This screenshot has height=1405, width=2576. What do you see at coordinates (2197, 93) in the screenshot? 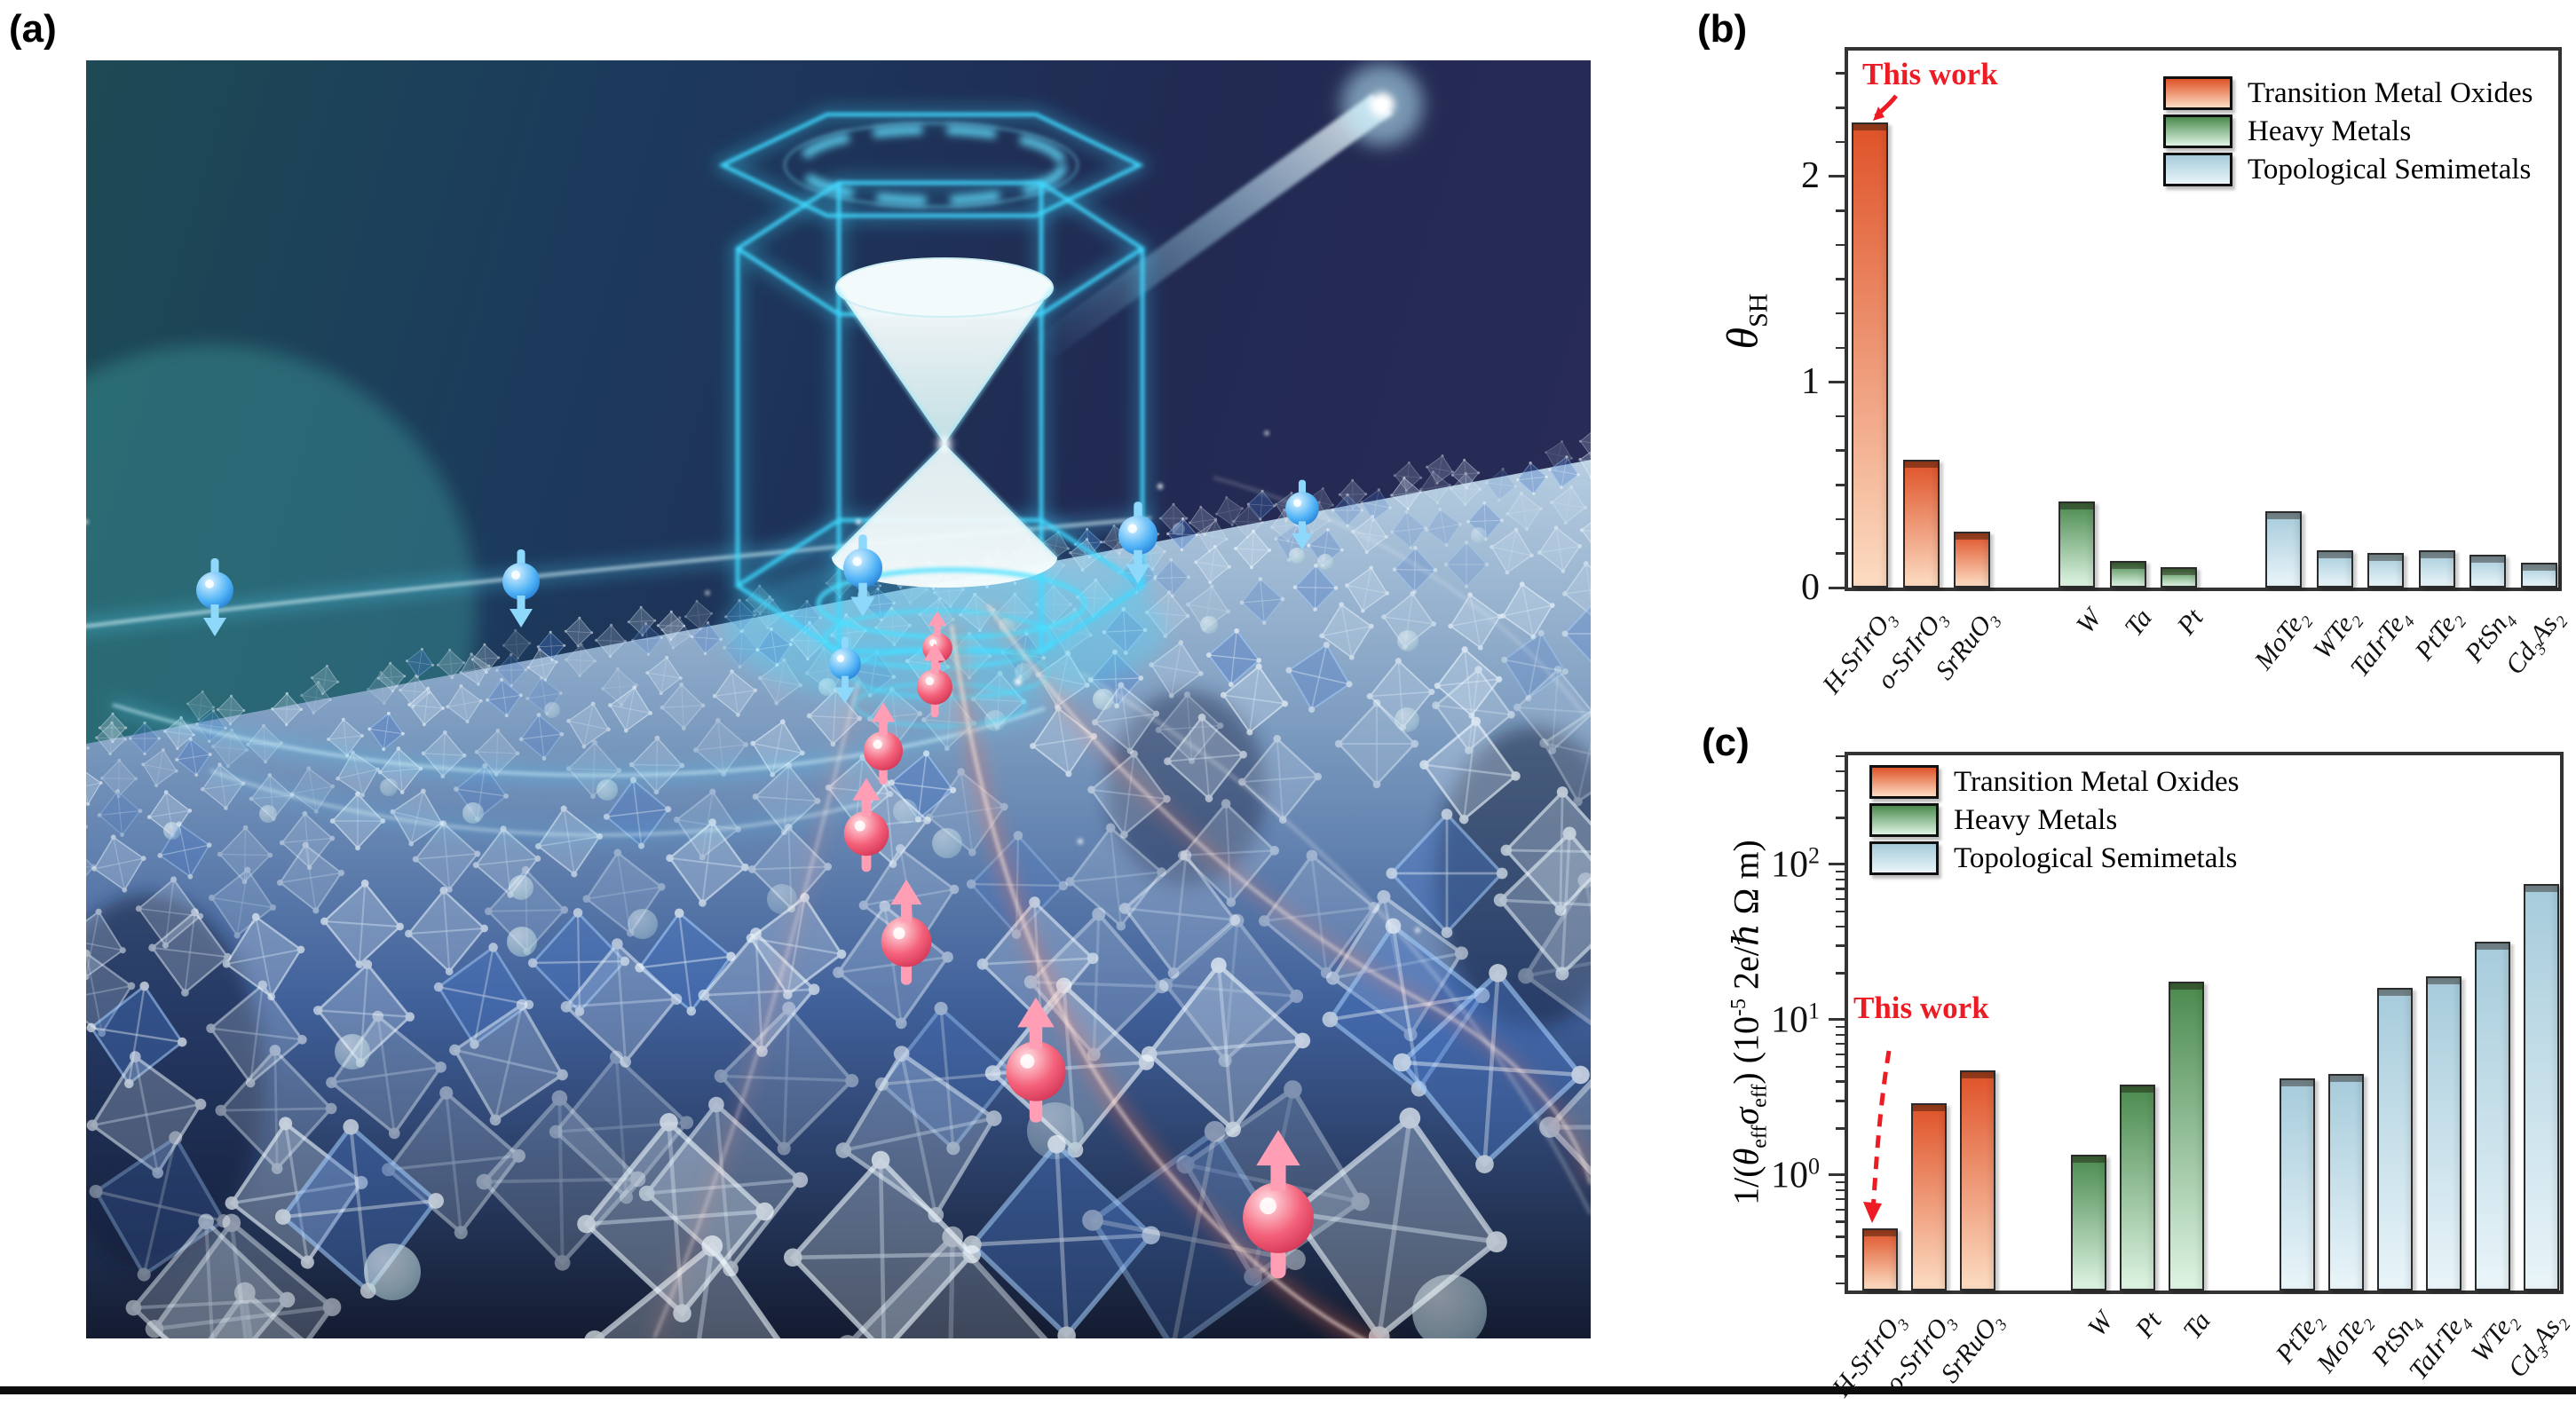
I see `legend-swatch-transition-metal-oxides` at bounding box center [2197, 93].